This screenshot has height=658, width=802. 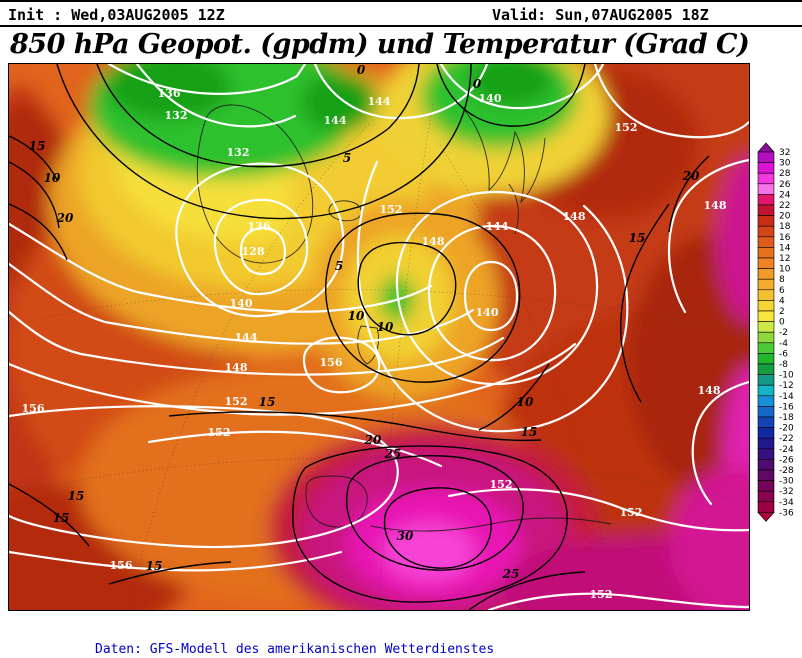 I want to click on colorbar-tick-label: 26, so click(x=785, y=185).